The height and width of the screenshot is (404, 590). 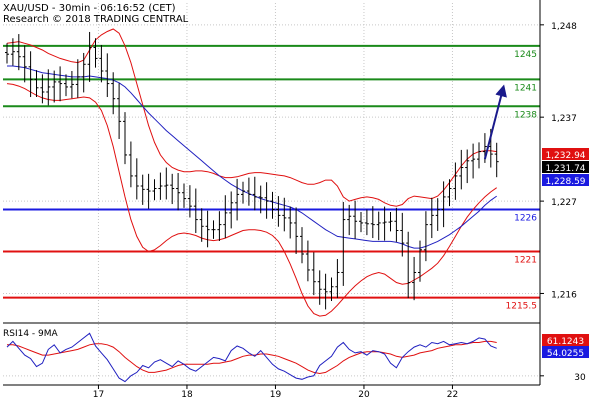 I want to click on price-tag-bollinger-upper-bg, so click(x=565, y=154).